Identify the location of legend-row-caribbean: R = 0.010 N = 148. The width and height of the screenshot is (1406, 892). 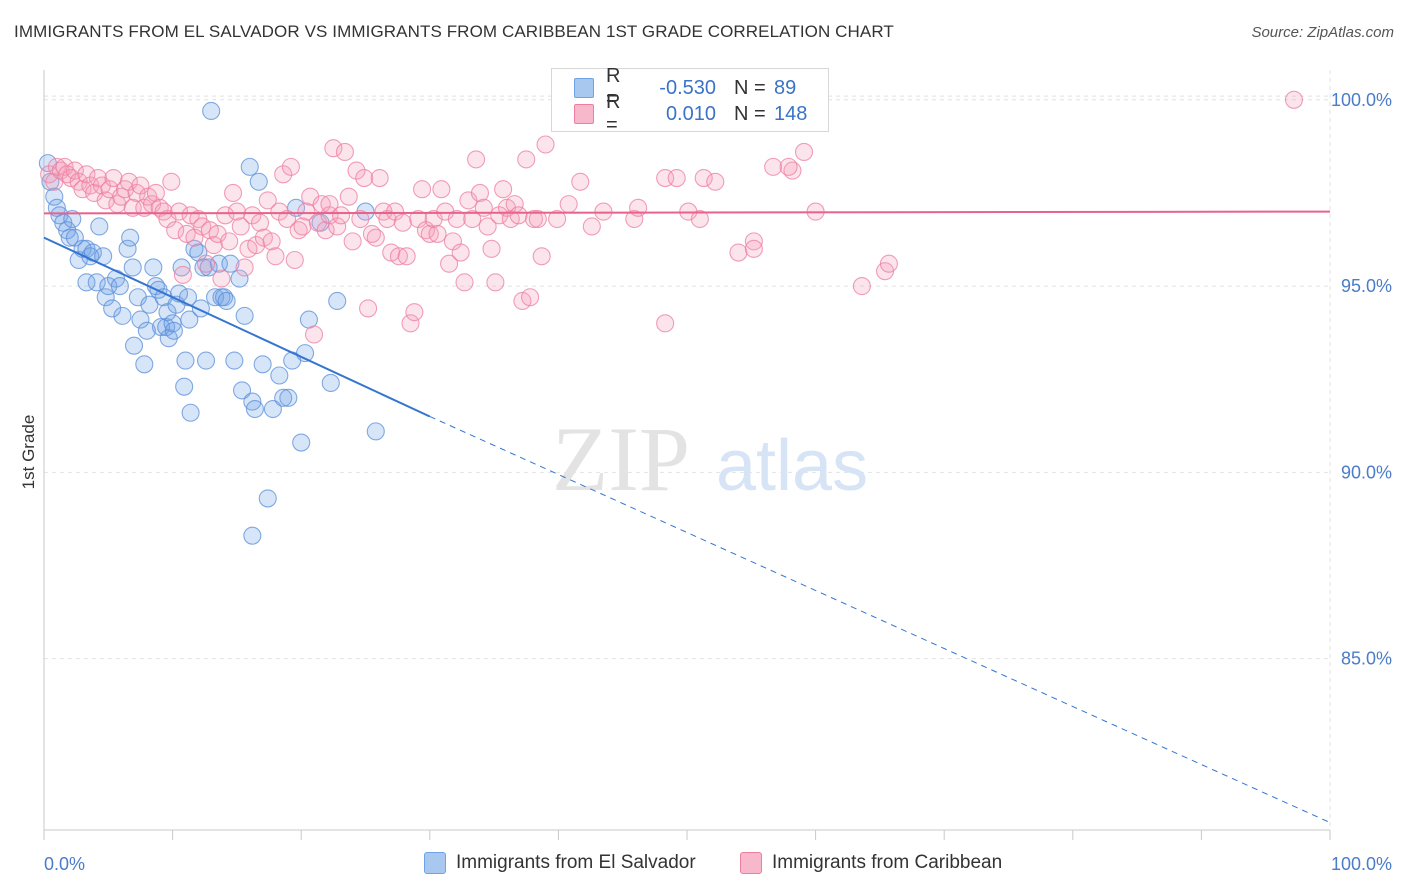
(690, 113).